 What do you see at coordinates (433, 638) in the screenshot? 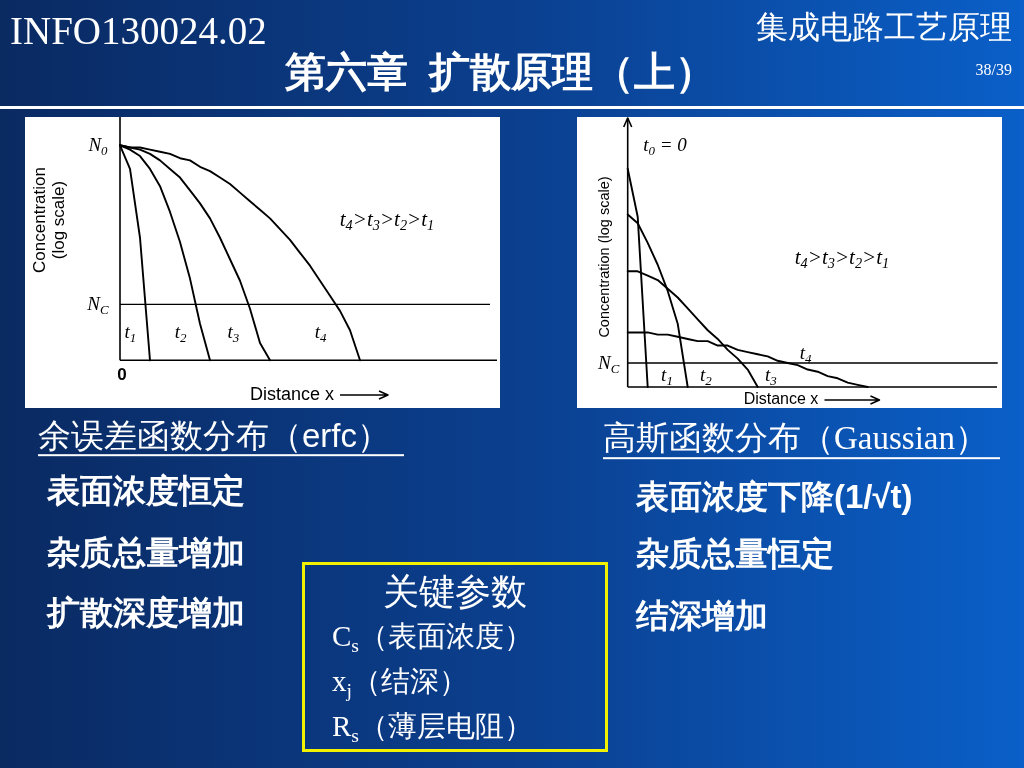
I see `text: C$_{s}$（表面浓度）` at bounding box center [433, 638].